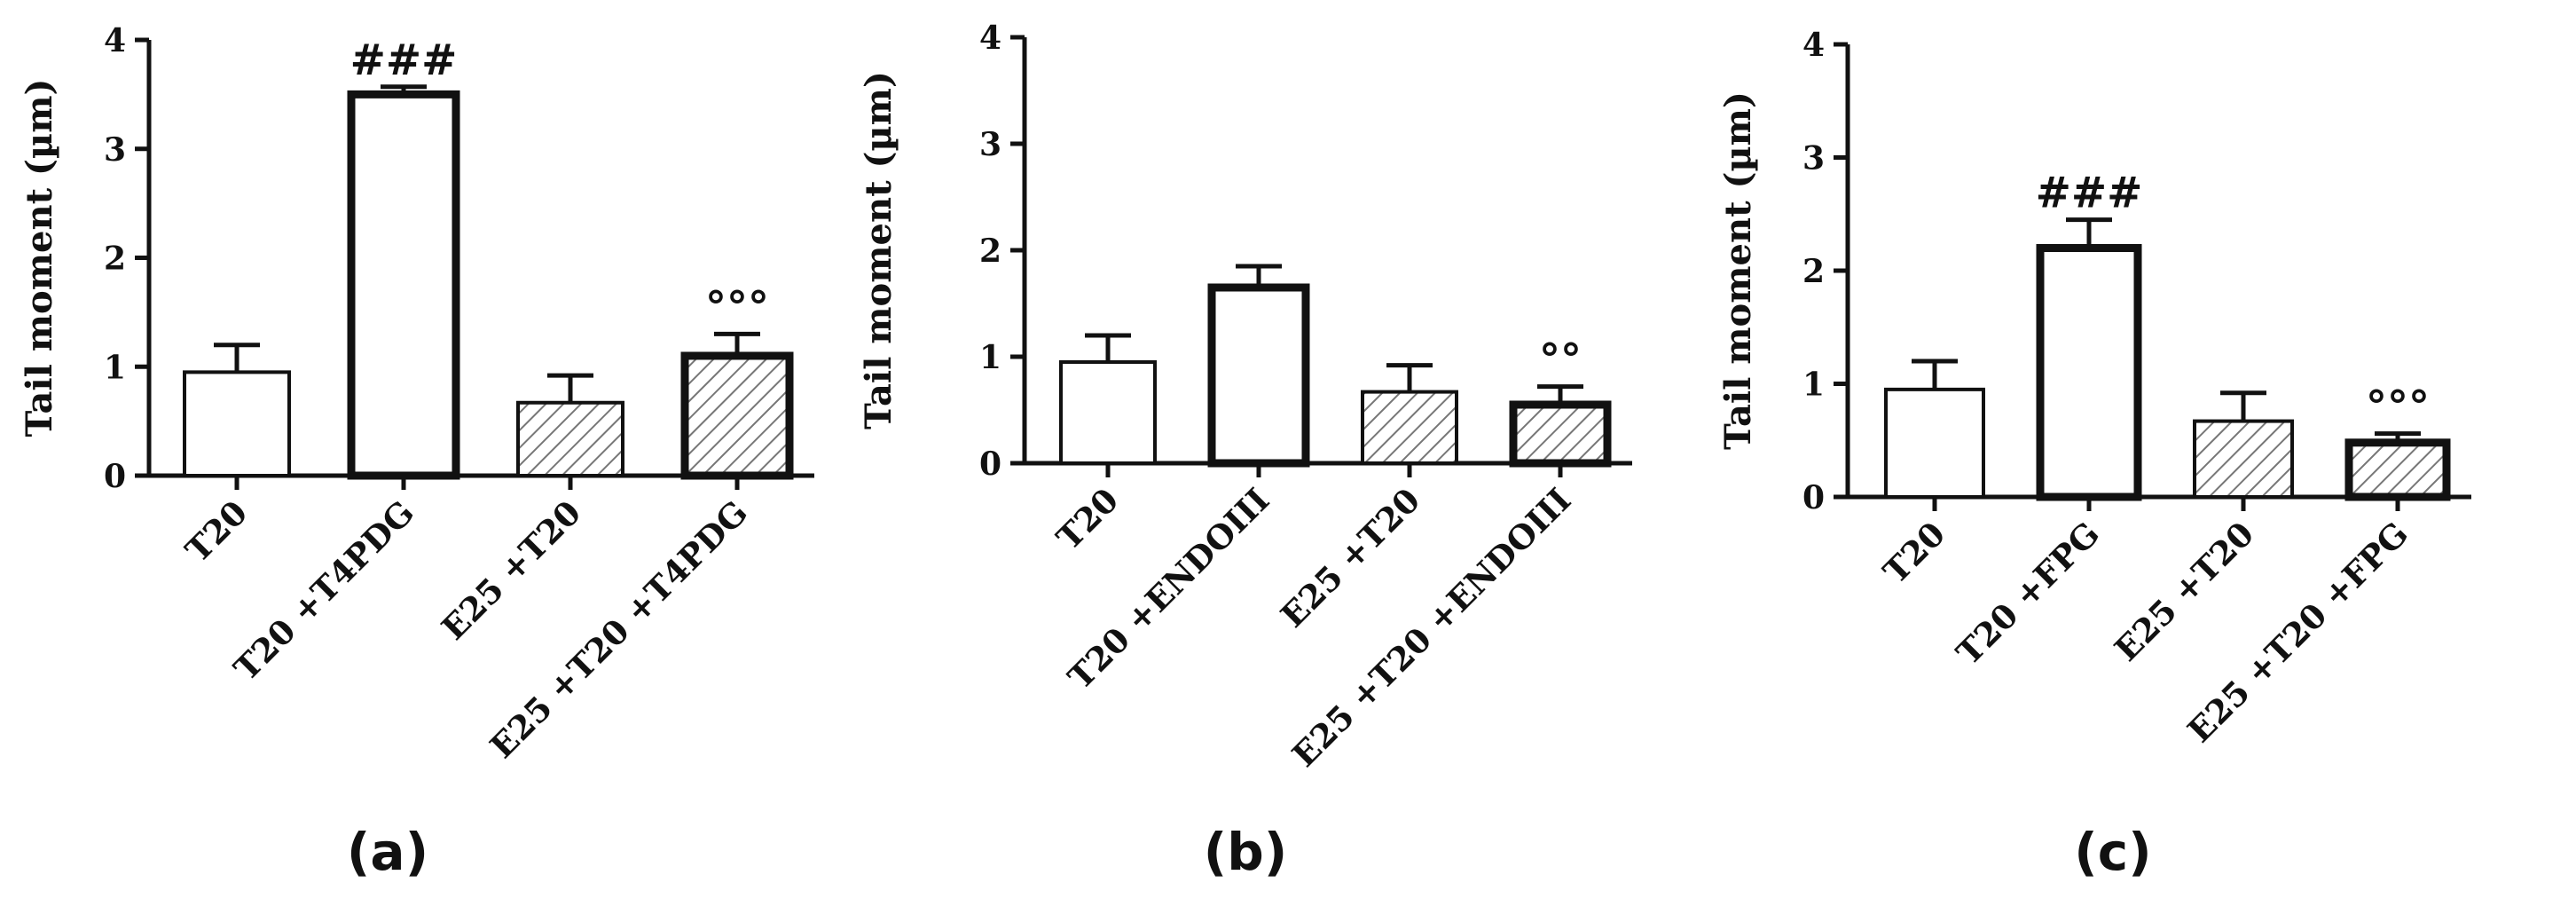  What do you see at coordinates (1431, 627) in the screenshot?
I see `x-tick-label: E25 +T20 +ENDOIII` at bounding box center [1431, 627].